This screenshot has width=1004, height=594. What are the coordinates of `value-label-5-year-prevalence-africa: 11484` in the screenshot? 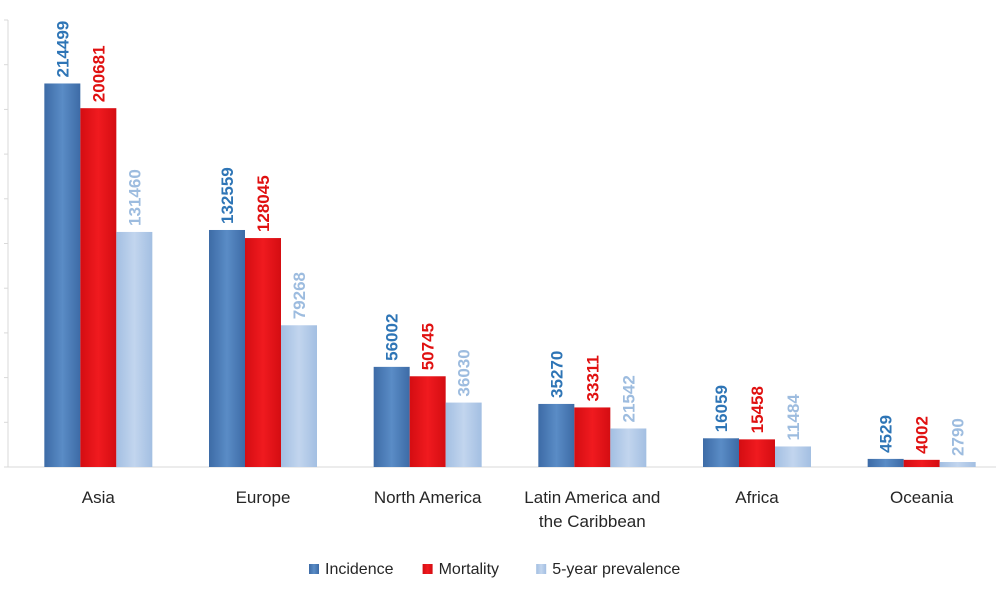 It's located at (793, 417).